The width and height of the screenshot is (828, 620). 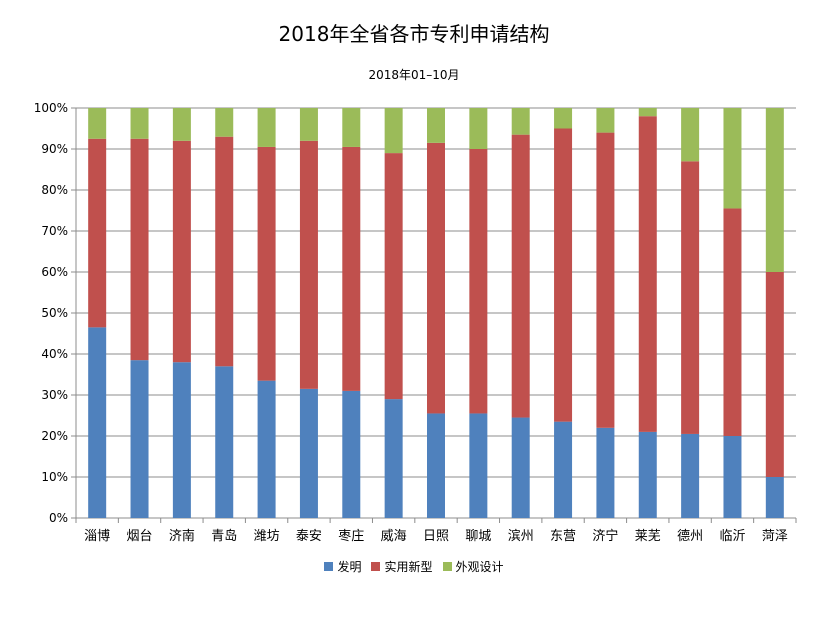 I want to click on x-tick-label: 威海, so click(x=394, y=536).